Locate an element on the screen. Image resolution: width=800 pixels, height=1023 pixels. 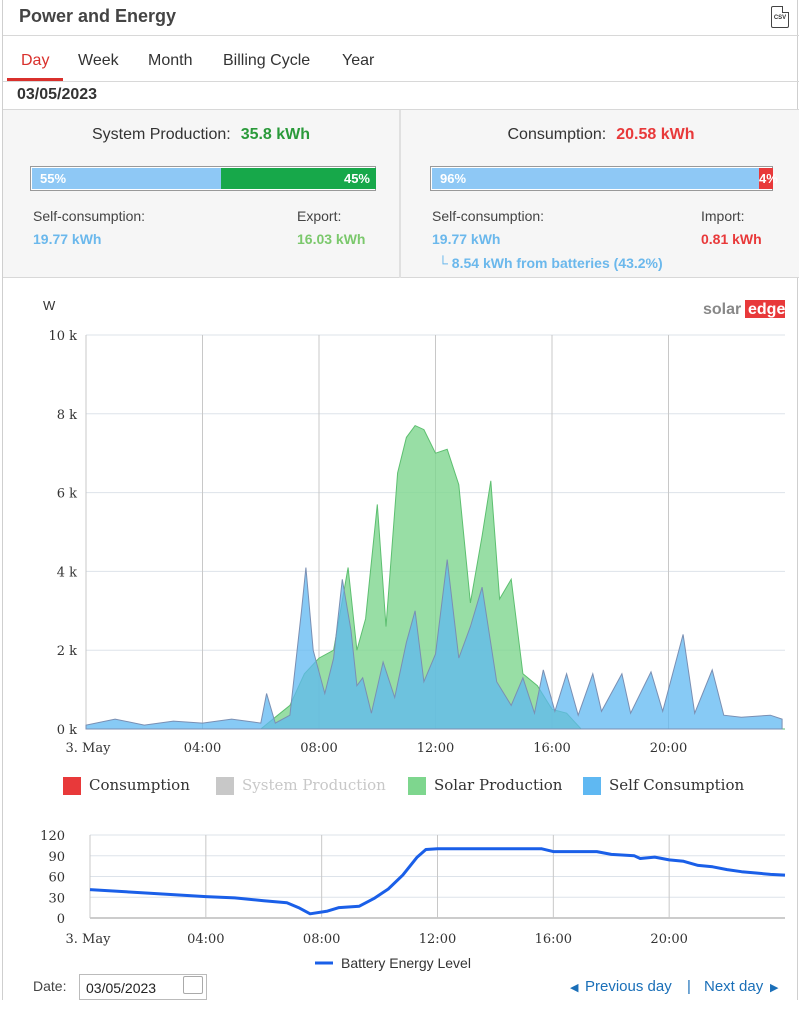
production-self-segment: 55% is located at coordinates (126, 178).